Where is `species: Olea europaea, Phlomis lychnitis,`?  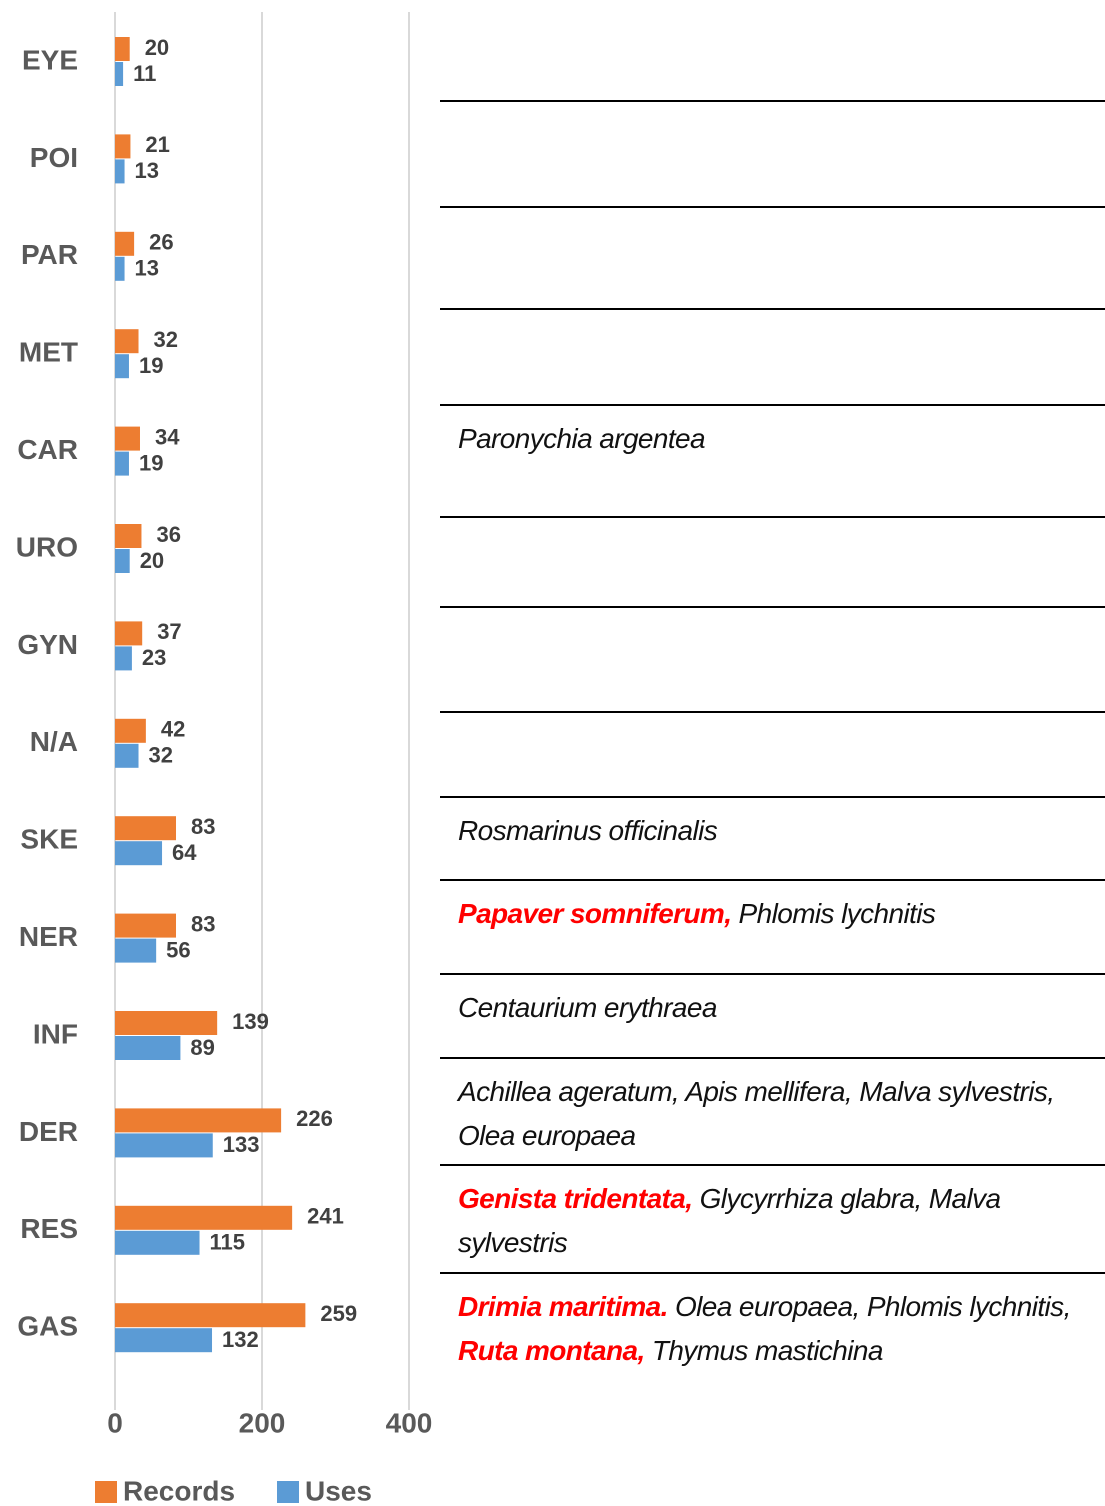 species: Olea europaea, Phlomis lychnitis, is located at coordinates (869, 1306).